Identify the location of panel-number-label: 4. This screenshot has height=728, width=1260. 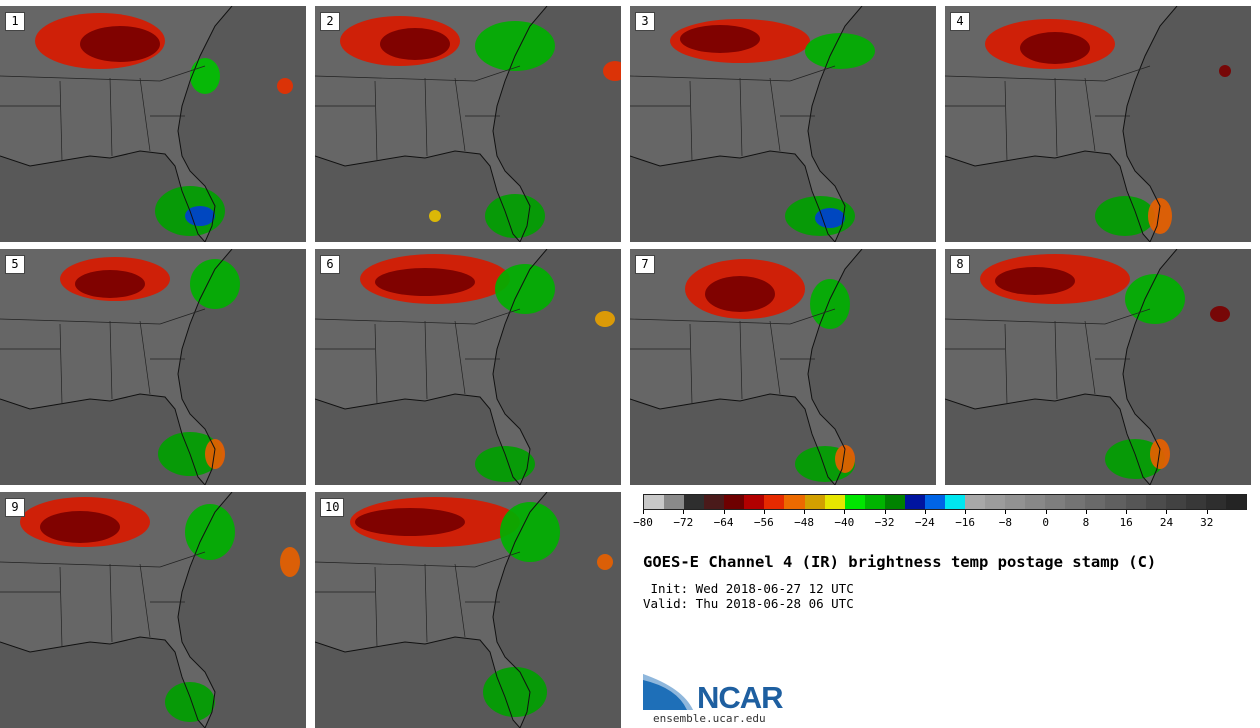
(960, 21).